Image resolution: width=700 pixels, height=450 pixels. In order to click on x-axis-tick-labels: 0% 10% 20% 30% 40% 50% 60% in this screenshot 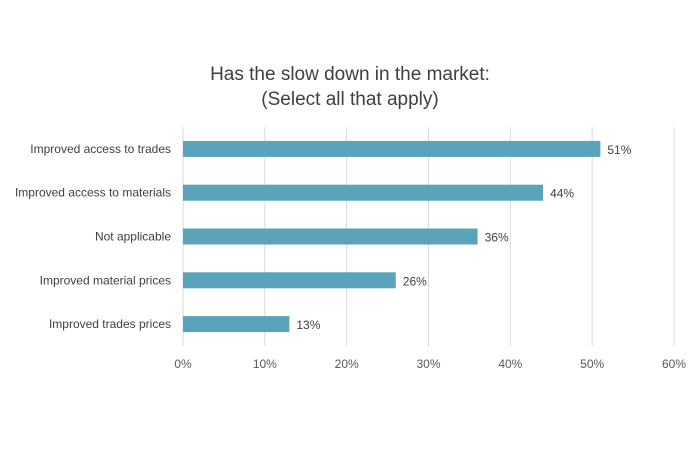, I will do `click(430, 364)`.